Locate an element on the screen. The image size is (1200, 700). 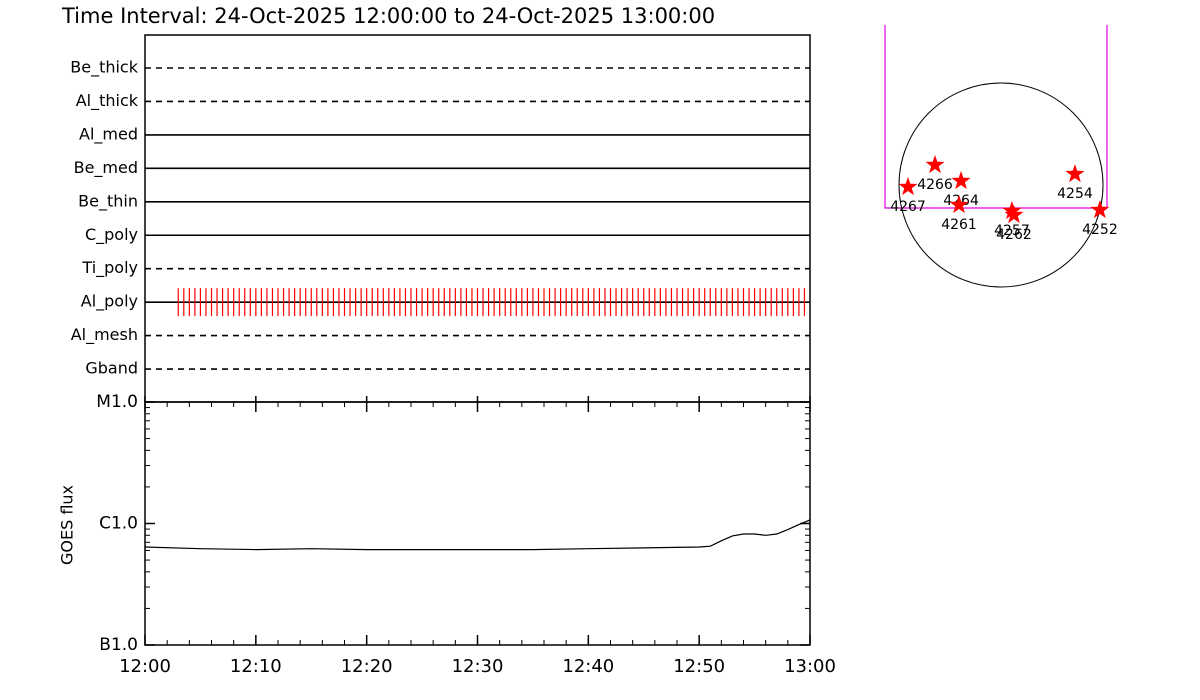
row-label: Al_mesh is located at coordinates (104, 335).